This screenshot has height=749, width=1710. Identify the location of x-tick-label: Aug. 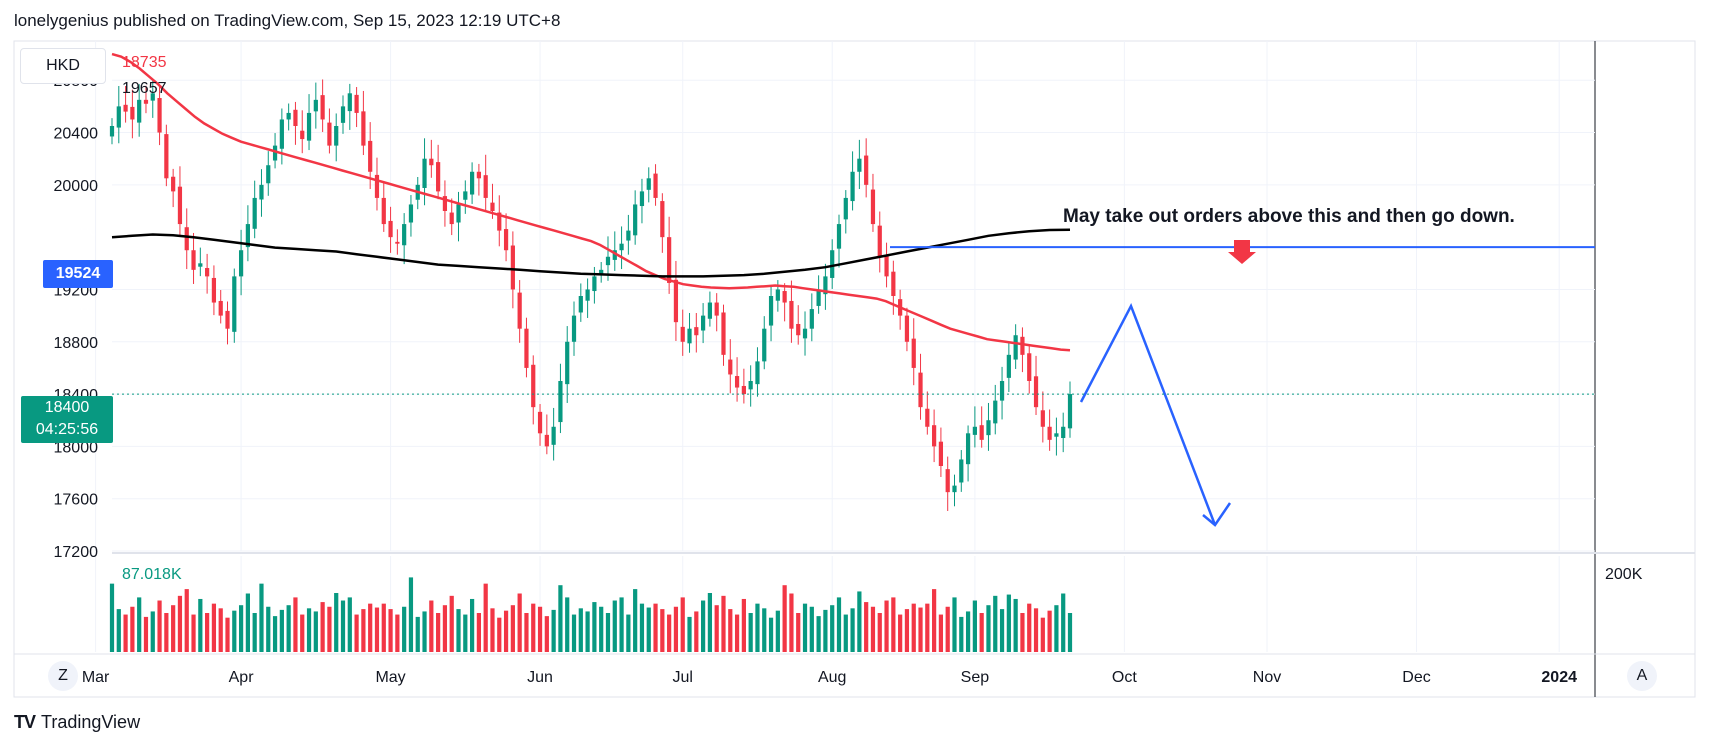
(832, 677).